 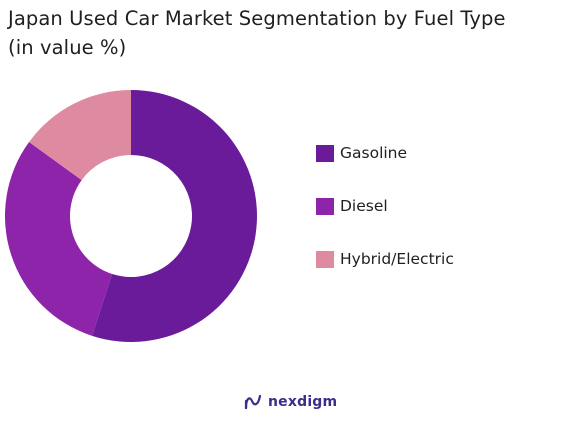 I want to click on legend-swatch-diesel, so click(x=325, y=206).